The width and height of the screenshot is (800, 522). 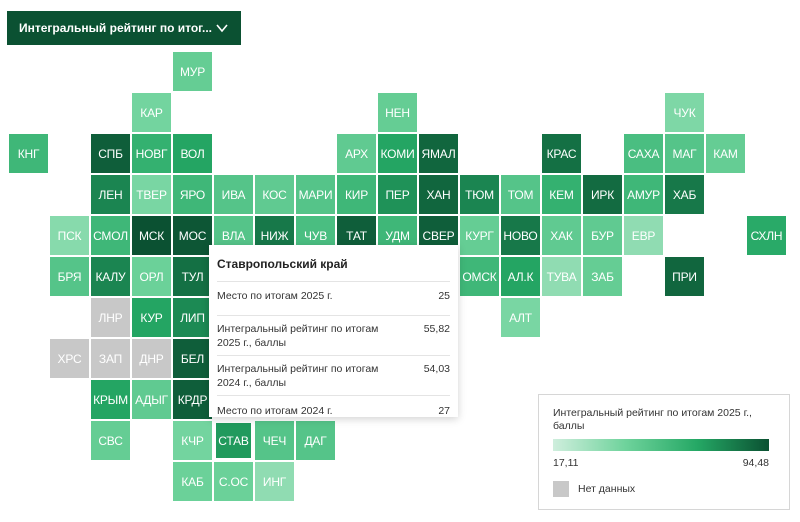 I want to click on region-tile: СВС, so click(x=110, y=440).